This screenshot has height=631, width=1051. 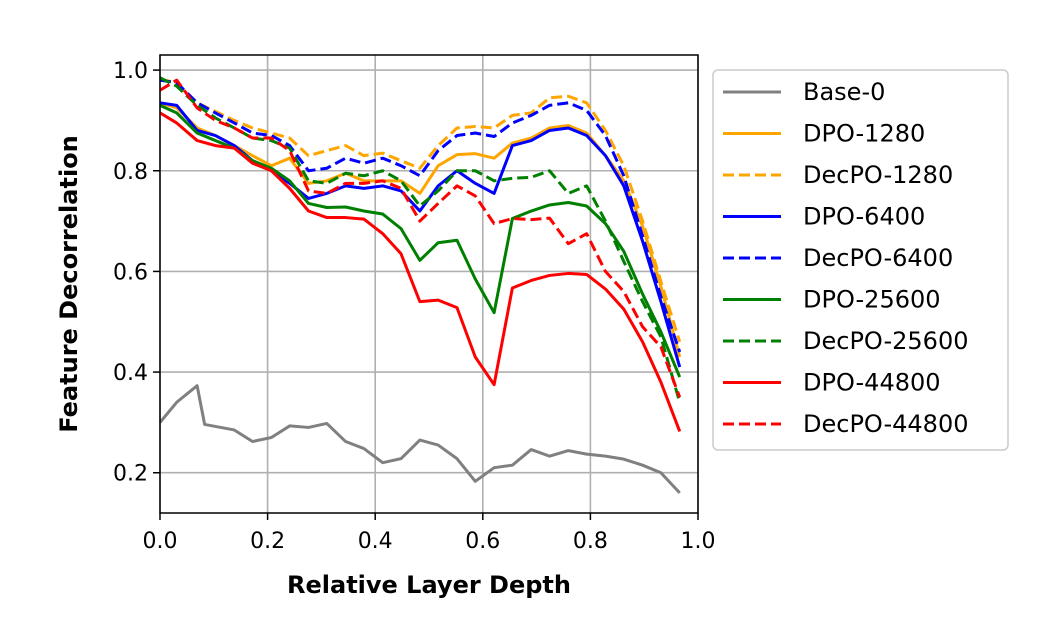 I want to click on y-tick-label: 0.2, so click(x=130, y=474).